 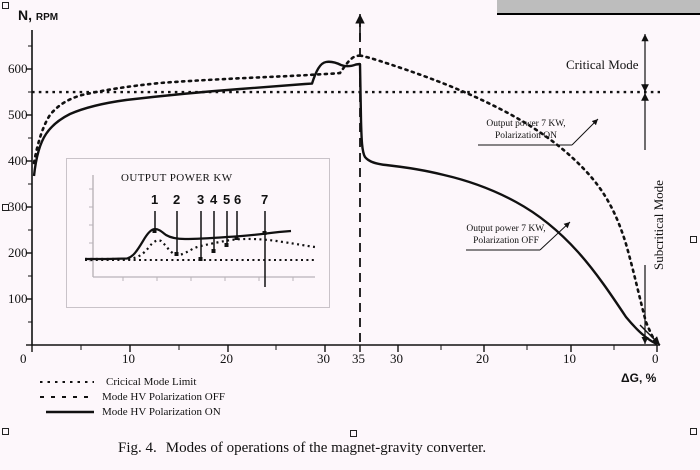 I want to click on legend-label-critical-mode-limit: Cricical Mode Limit, so click(x=151, y=381).